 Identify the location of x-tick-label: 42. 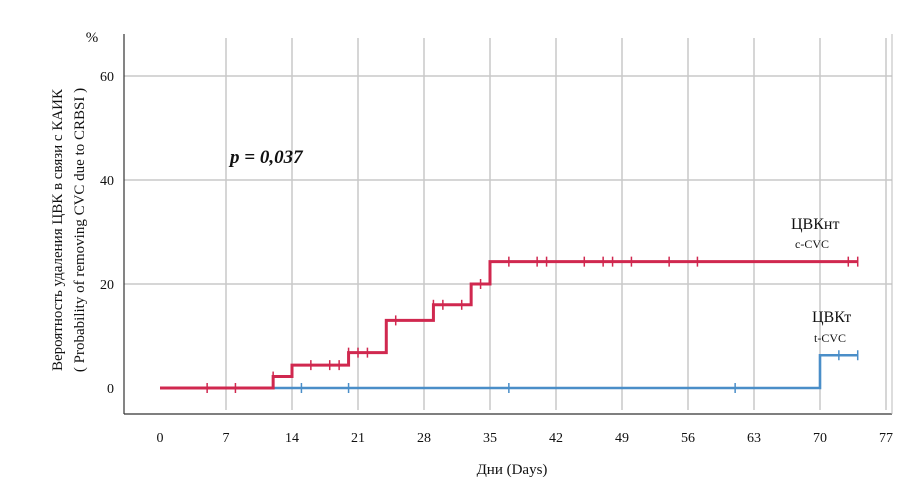
(556, 438).